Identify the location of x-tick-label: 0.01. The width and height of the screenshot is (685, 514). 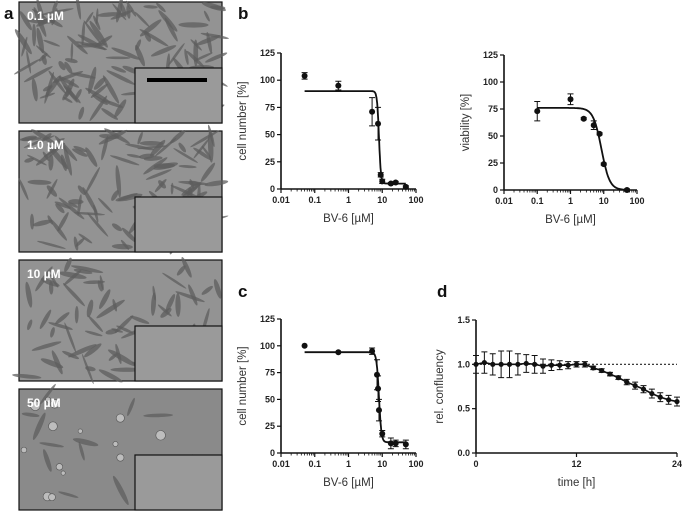
(504, 201).